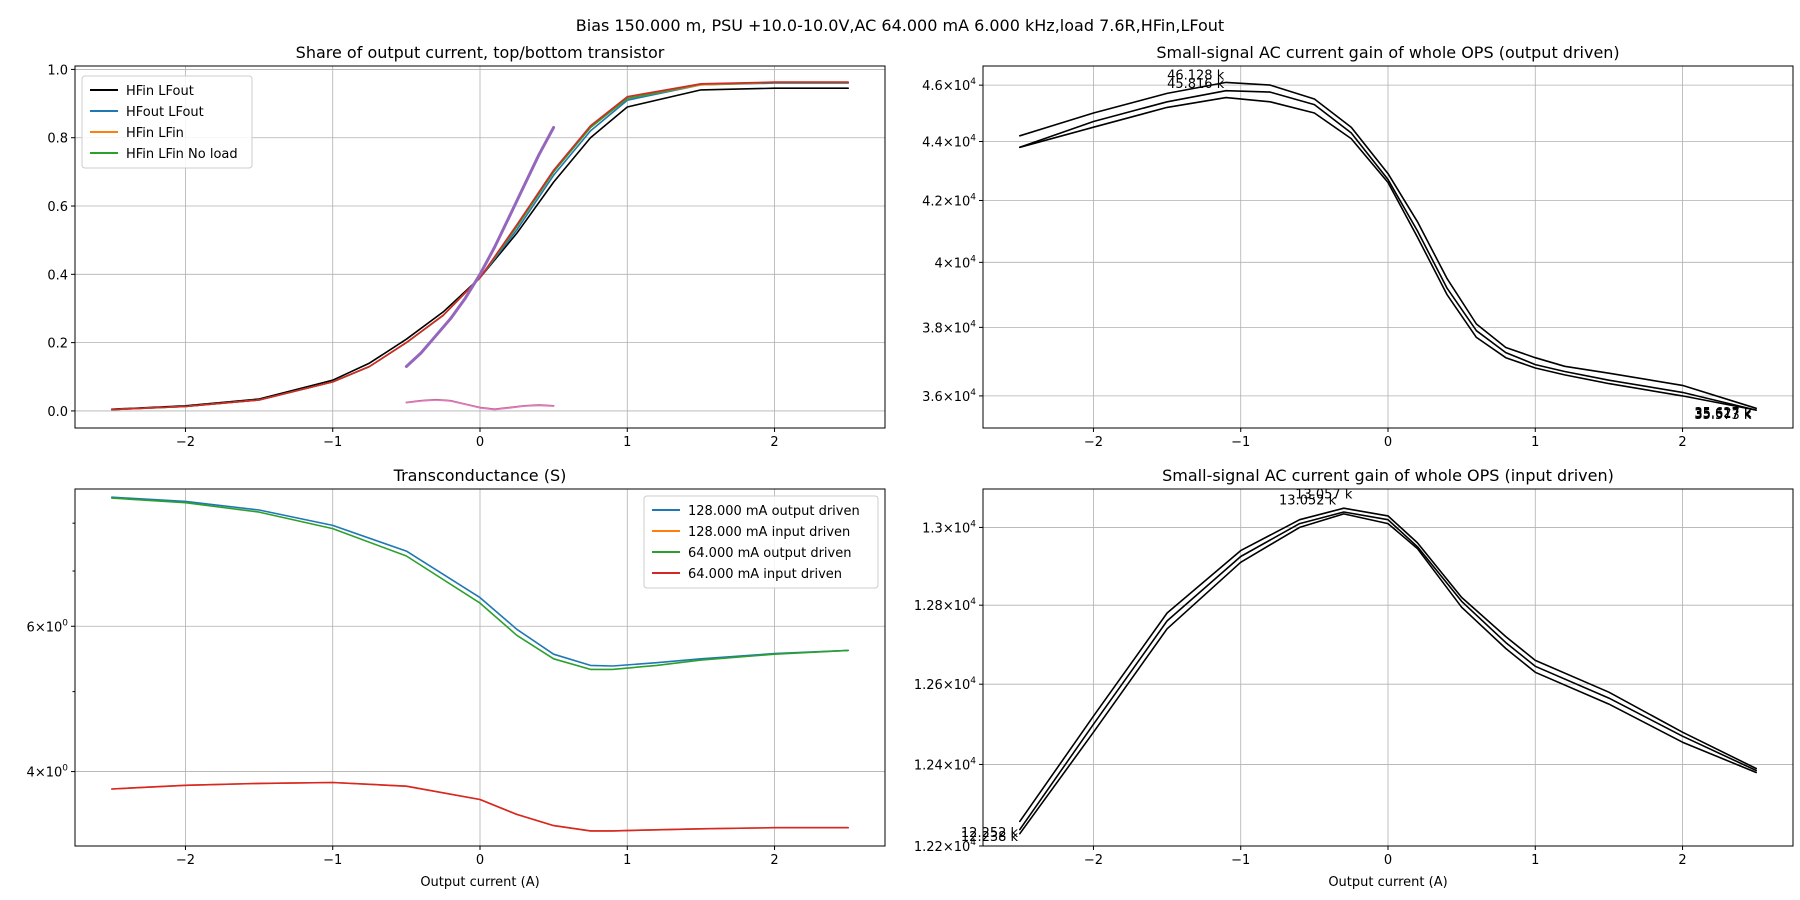  What do you see at coordinates (1682, 442) in the screenshot?
I see `chart-gain_out-xtick-label: 2` at bounding box center [1682, 442].